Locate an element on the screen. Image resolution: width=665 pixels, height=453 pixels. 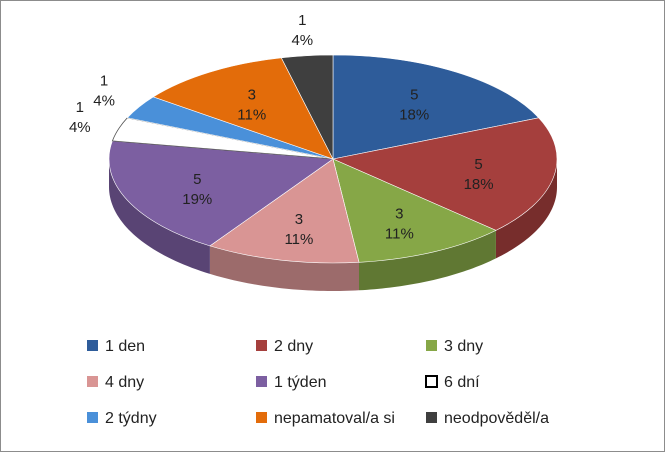
data-label-value-4: 3 is located at coordinates (299, 219).